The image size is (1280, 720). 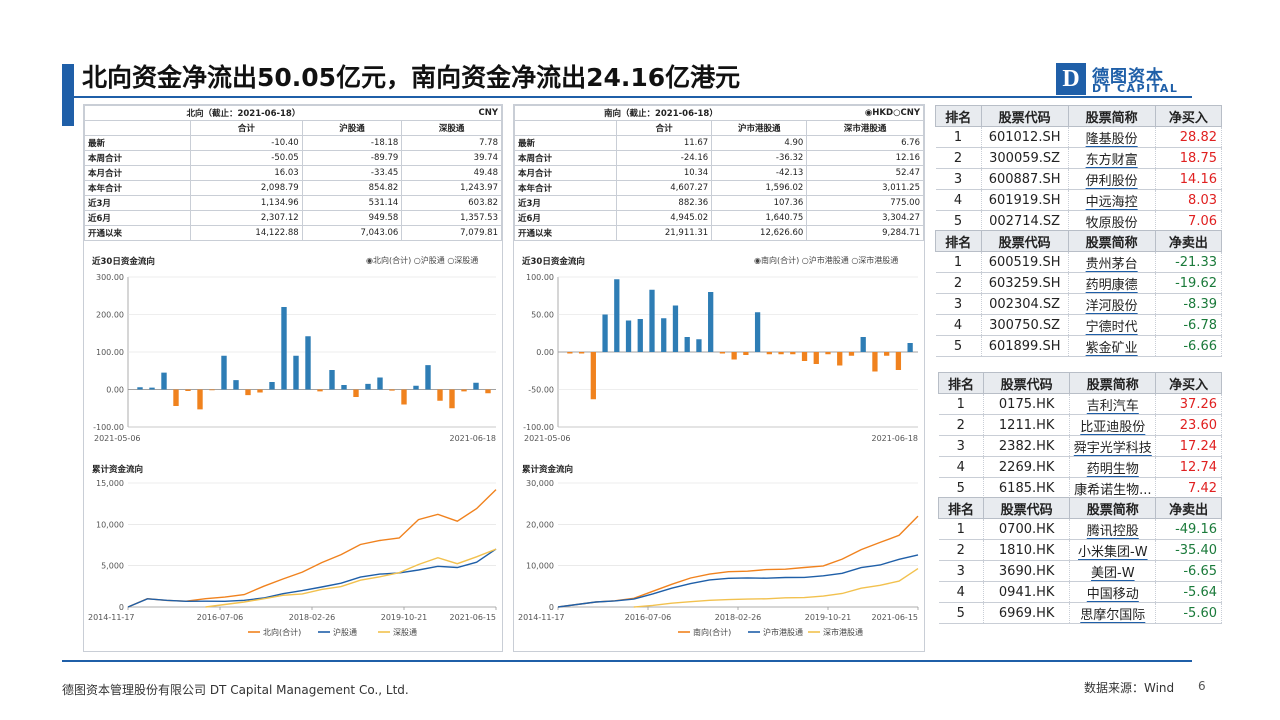 What do you see at coordinates (1113, 613) in the screenshot?
I see `stock-name: 思摩尔国际` at bounding box center [1113, 613].